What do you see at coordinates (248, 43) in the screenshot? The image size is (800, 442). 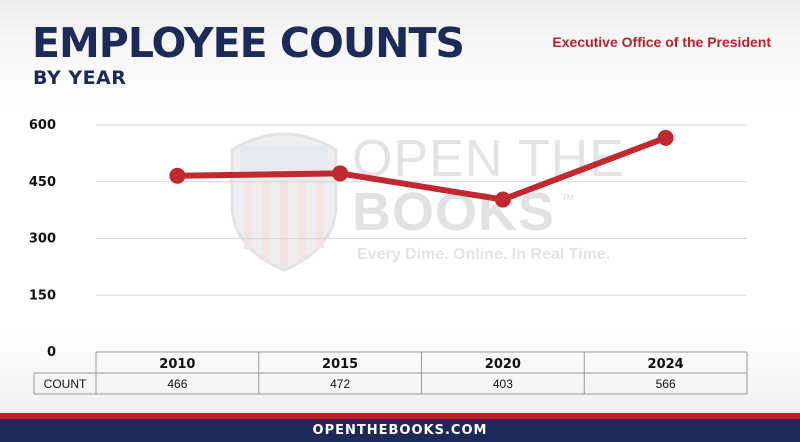 I see `chart-title: EMPLOYEE COUNTS` at bounding box center [248, 43].